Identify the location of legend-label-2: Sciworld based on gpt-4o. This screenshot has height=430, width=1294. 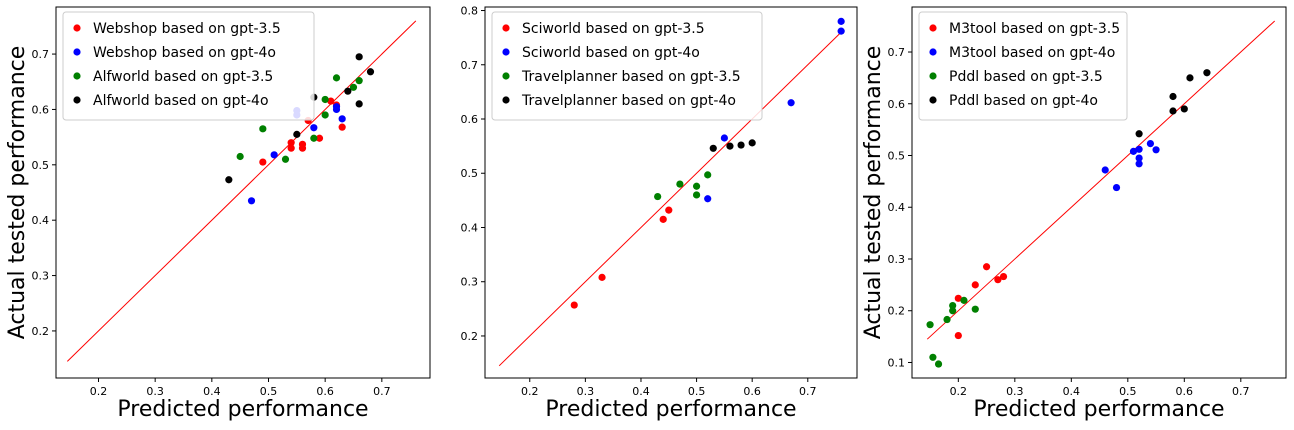
(611, 53).